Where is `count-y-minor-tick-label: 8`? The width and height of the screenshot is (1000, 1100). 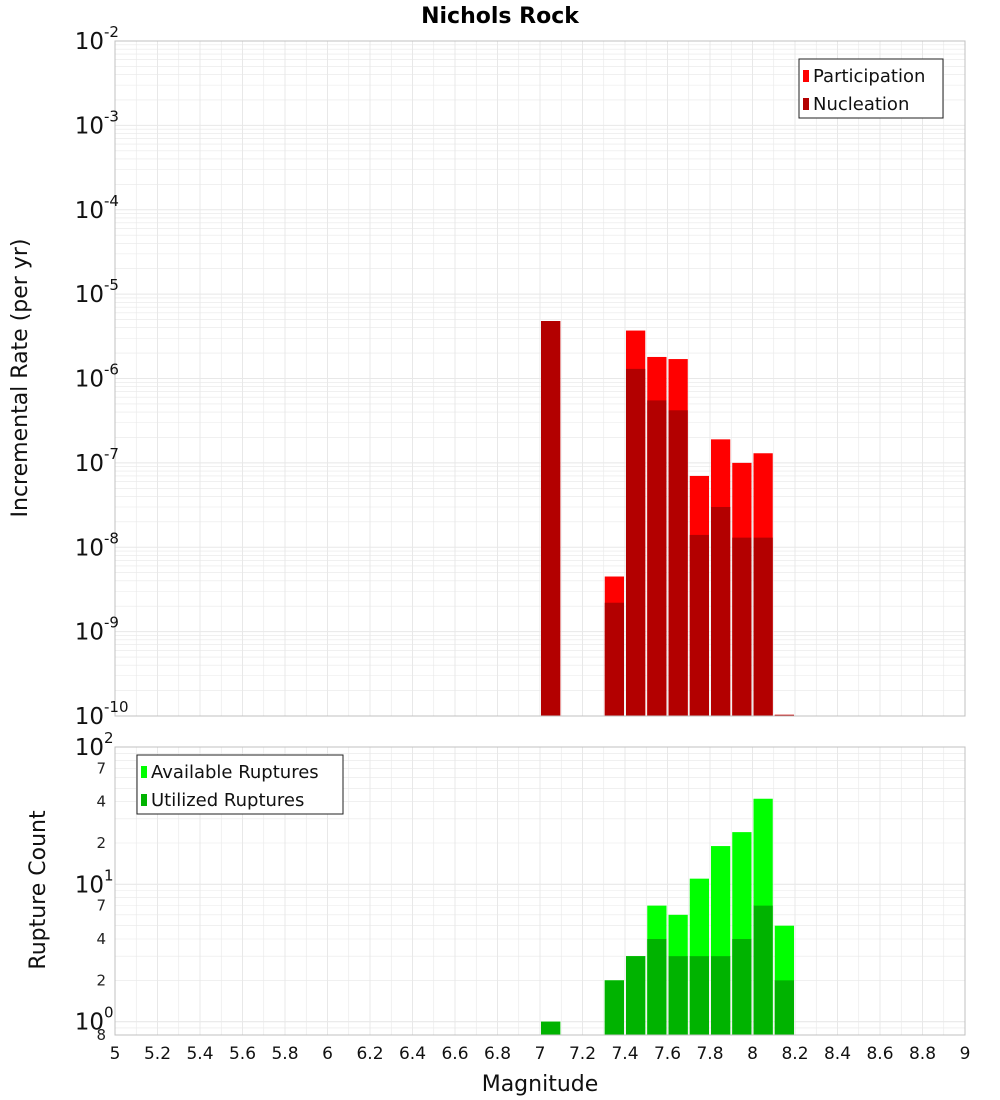
count-y-minor-tick-label: 8 is located at coordinates (101, 1035).